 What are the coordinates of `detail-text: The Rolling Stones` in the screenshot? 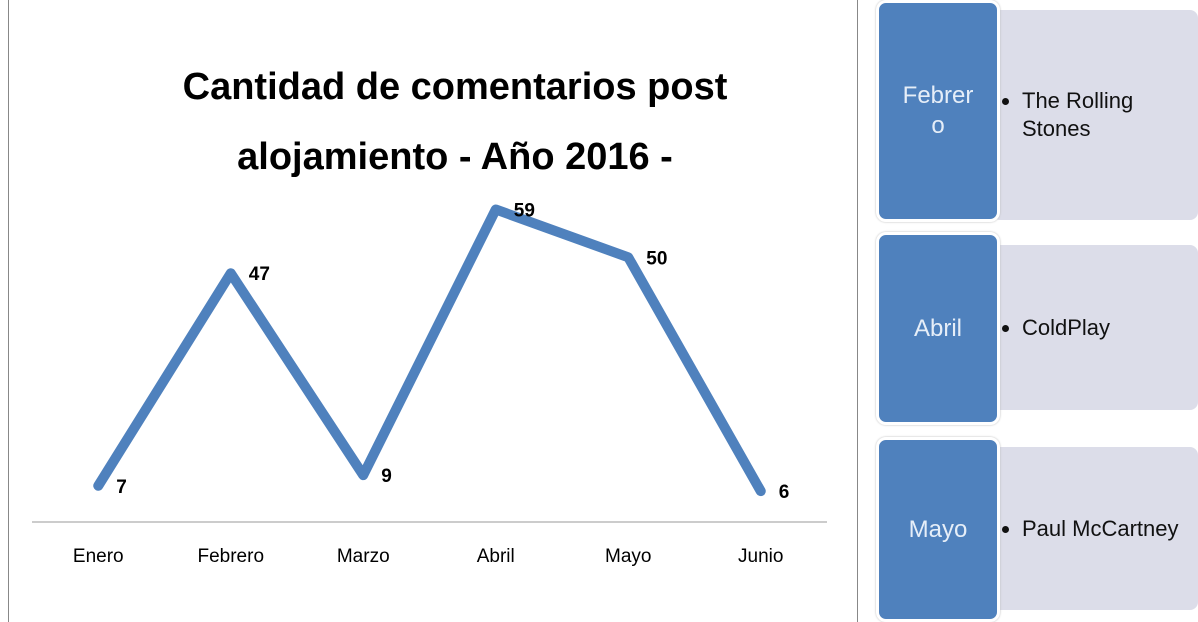 It's located at (1110, 115).